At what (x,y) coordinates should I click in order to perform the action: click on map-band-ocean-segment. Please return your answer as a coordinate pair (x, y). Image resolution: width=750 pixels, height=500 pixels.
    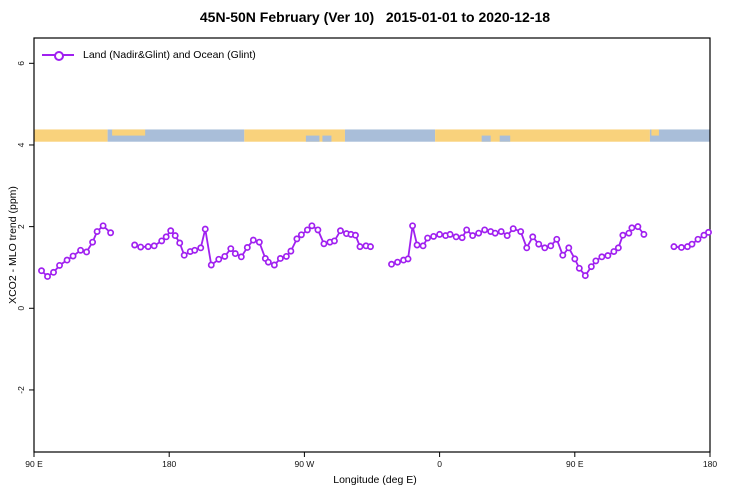
    Looking at the image, I should click on (679, 135).